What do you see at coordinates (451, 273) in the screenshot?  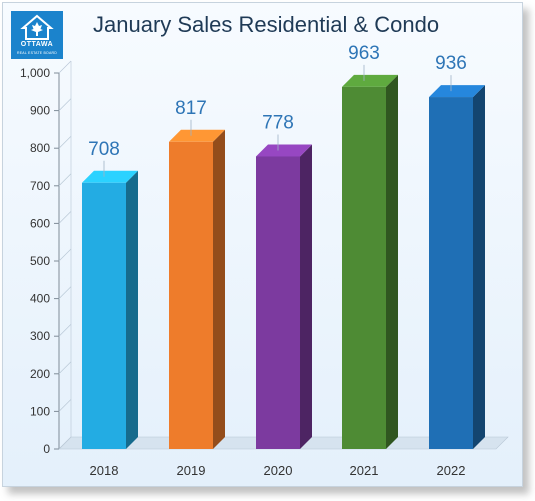 I see `bar-2022` at bounding box center [451, 273].